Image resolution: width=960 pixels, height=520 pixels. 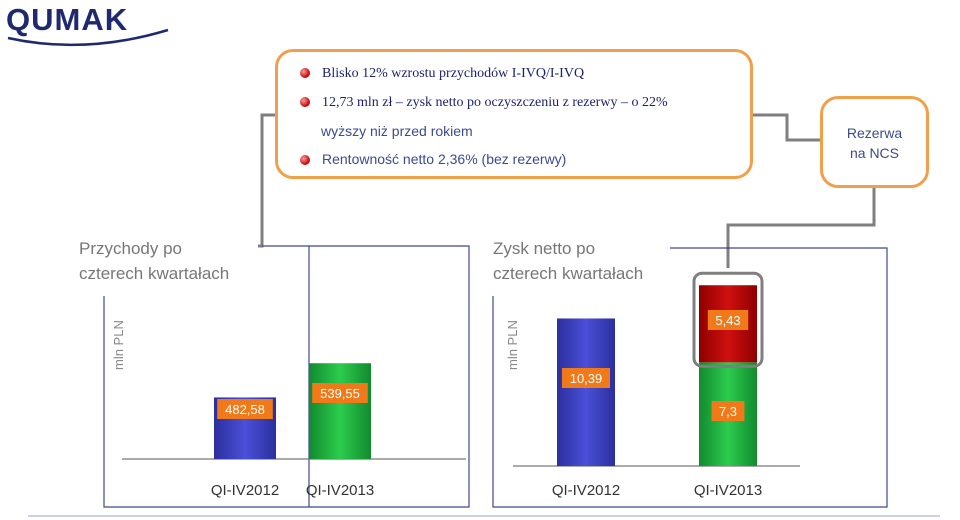 I want to click on callout-line-3: wyższy niż przed rokiem, so click(x=397, y=131).